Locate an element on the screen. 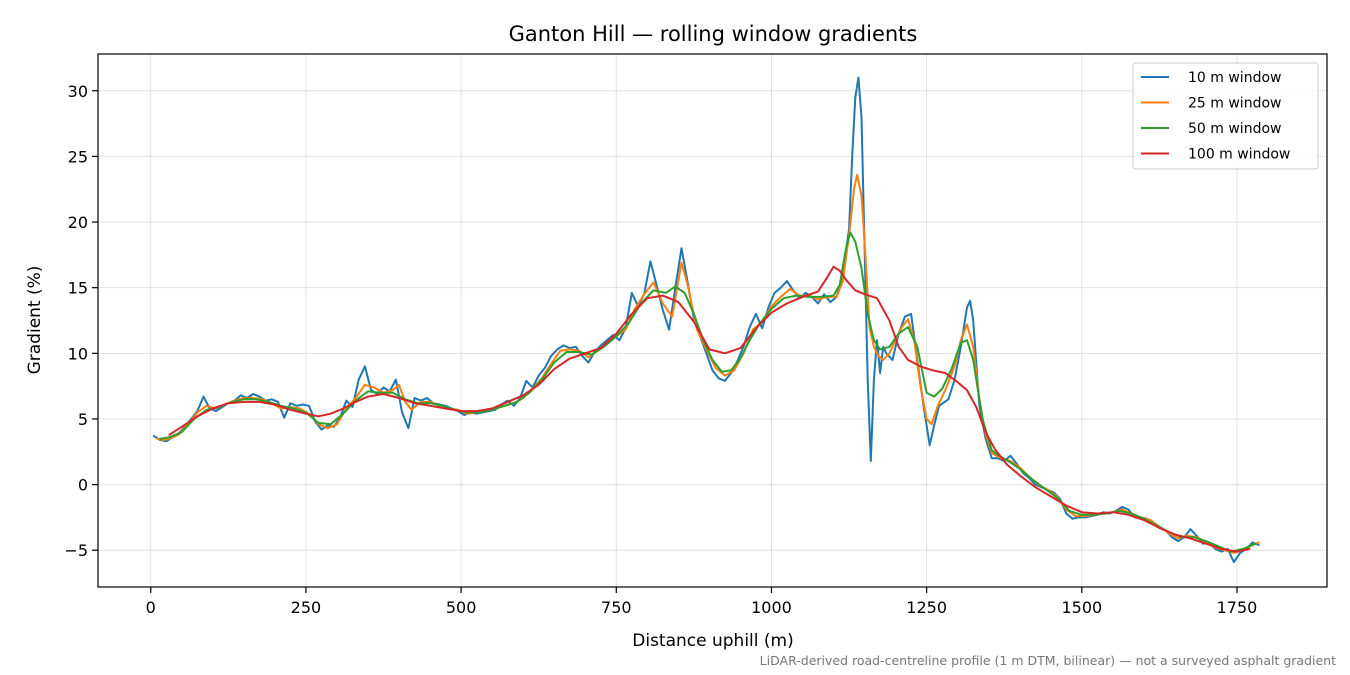 The width and height of the screenshot is (1350, 675). x-tick-label: 0 is located at coordinates (151, 607).